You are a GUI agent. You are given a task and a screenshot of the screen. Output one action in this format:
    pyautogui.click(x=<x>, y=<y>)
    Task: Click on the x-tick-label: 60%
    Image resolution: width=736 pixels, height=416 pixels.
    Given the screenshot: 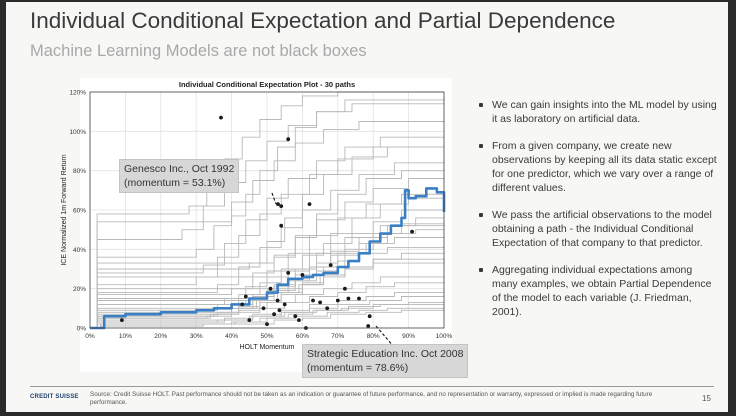 What is the action you would take?
    pyautogui.click(x=302, y=336)
    